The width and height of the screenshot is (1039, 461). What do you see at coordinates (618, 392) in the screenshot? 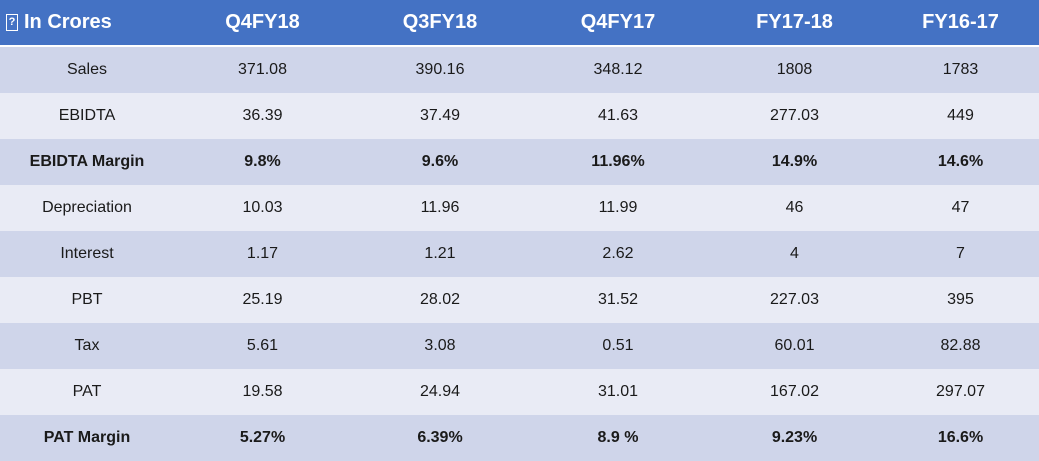
I see `table-cell: 31.01` at bounding box center [618, 392].